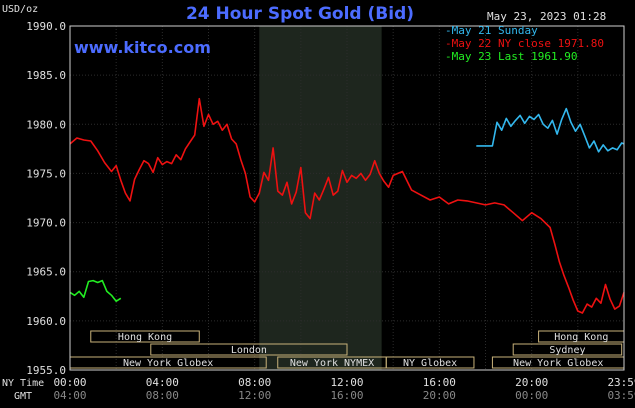  I want to click on x-tick-label-gmt: 08:00, so click(162, 395).